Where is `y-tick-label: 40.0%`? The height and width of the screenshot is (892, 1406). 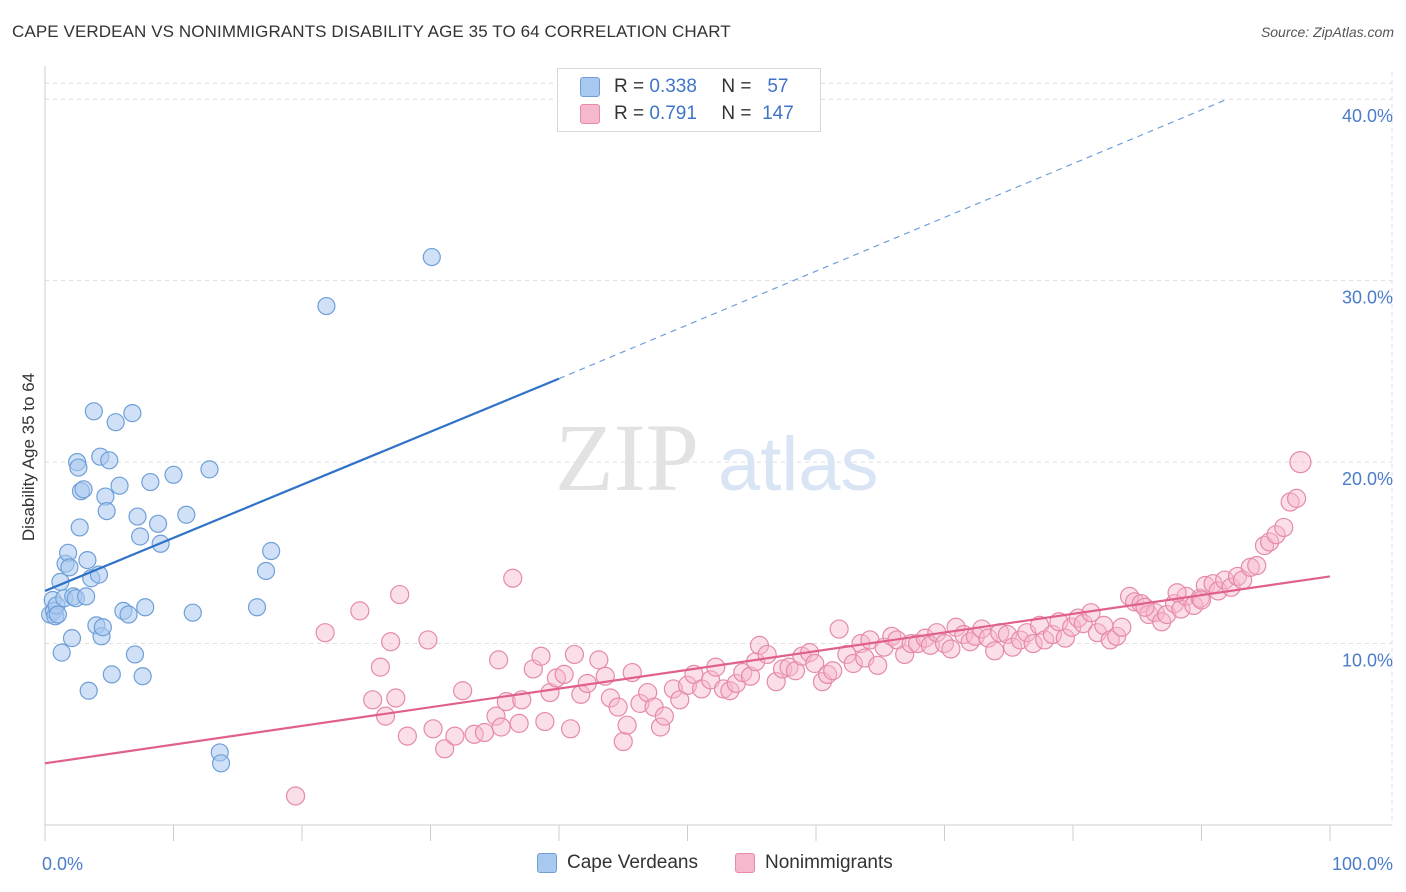
y-tick-label: 40.0% is located at coordinates (1367, 116).